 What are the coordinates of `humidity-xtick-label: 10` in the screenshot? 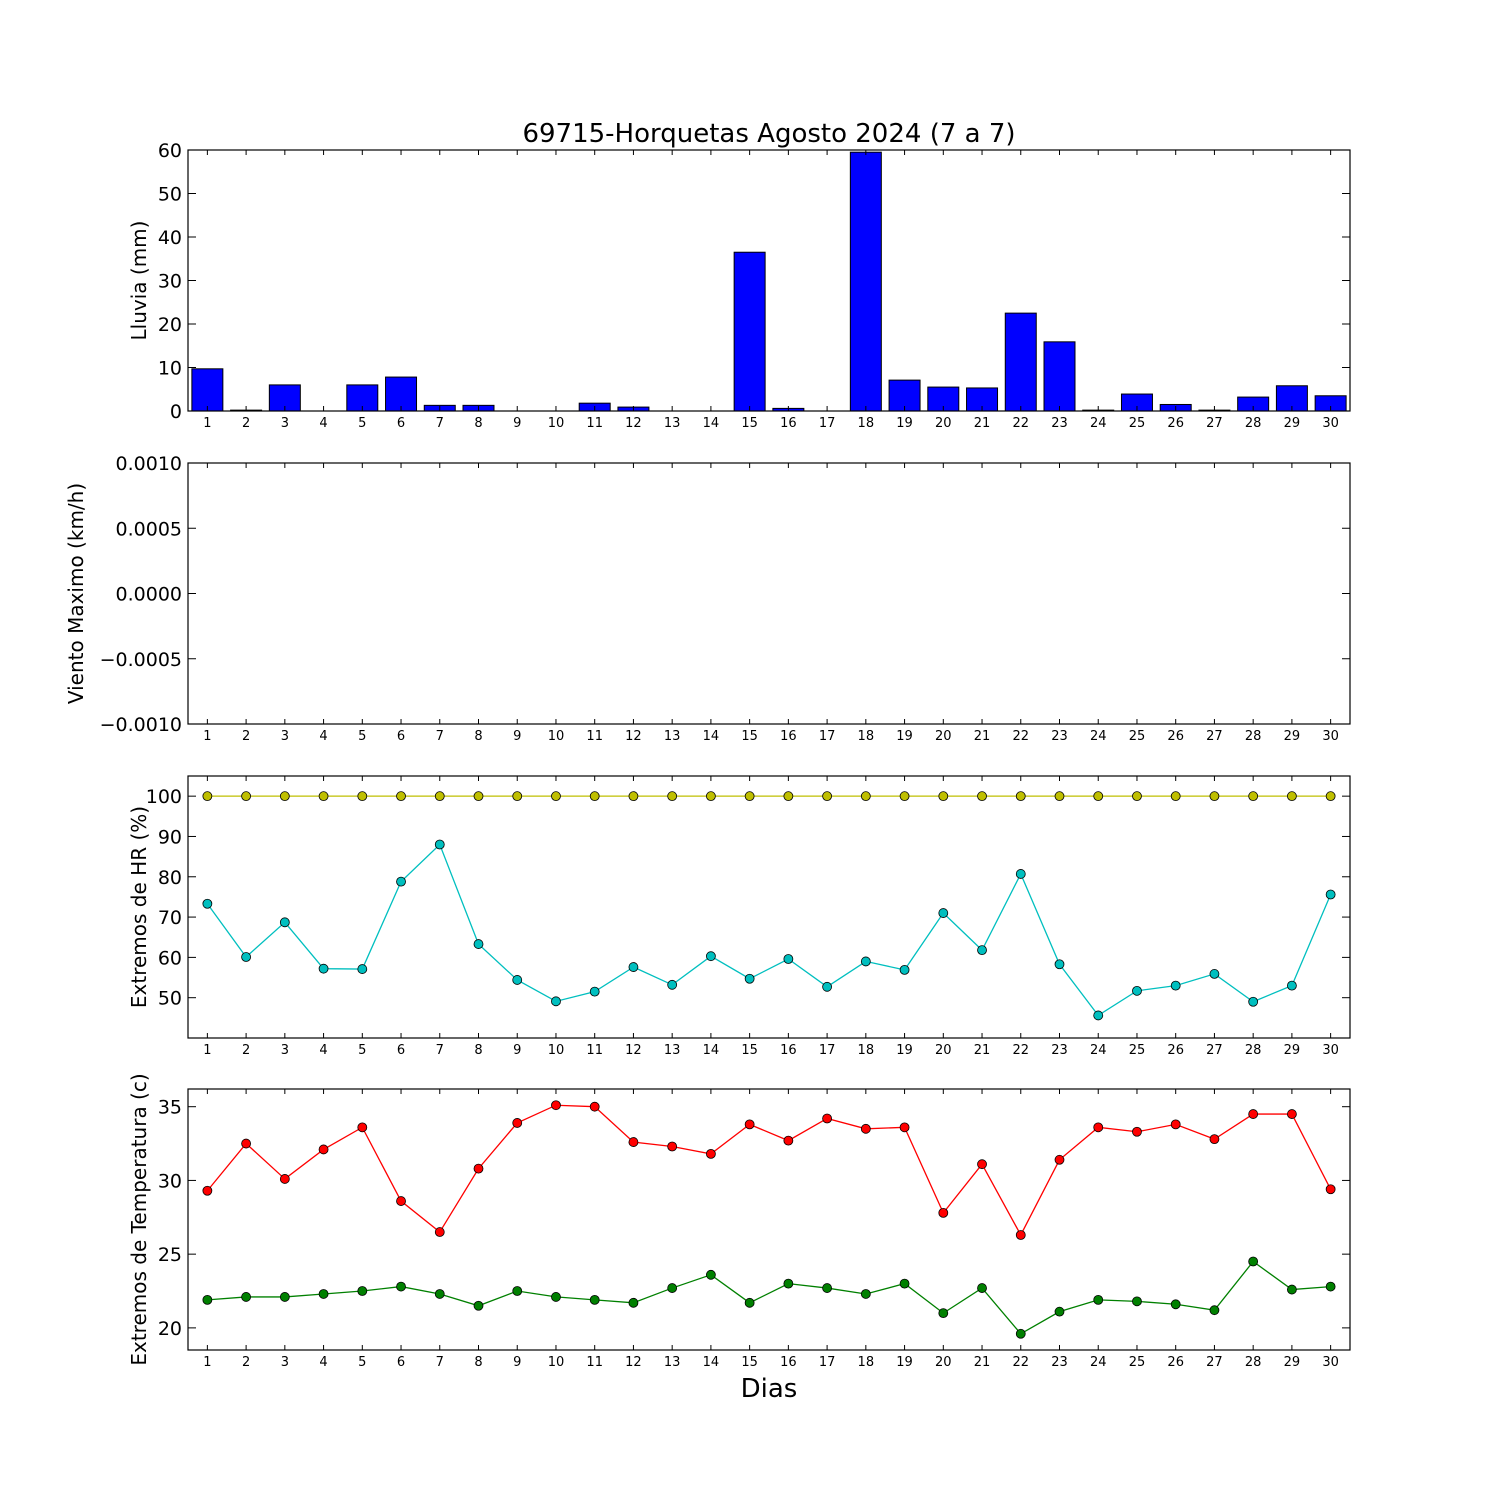 It's located at (556, 1050).